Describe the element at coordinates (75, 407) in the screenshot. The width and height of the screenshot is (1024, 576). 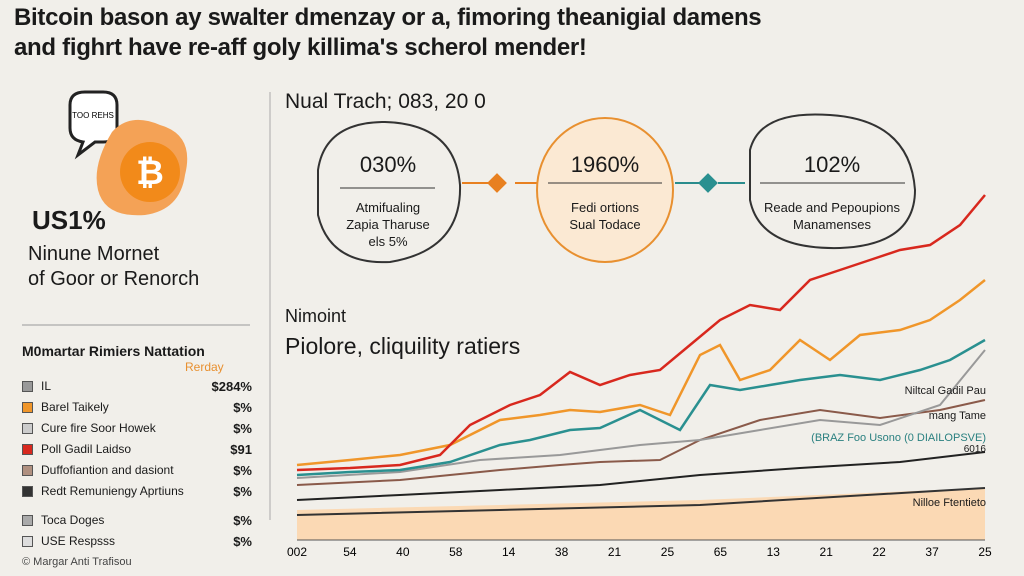
I see `row-label: Barel Taikely` at that location.